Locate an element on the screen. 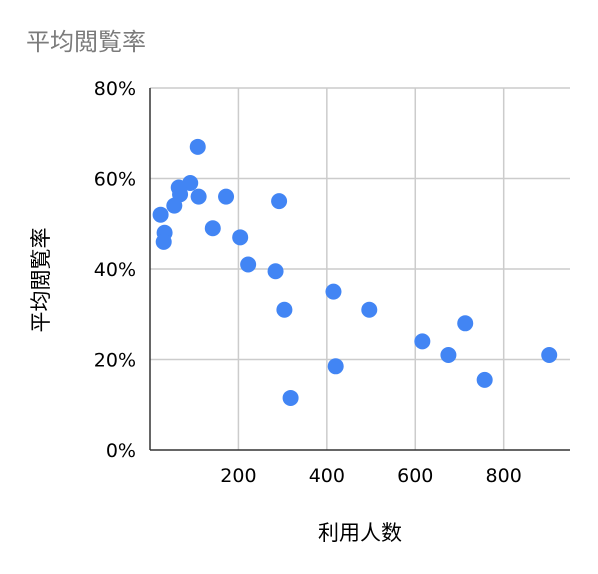 The width and height of the screenshot is (598, 574). y-axis-title: 平均閲覧率 is located at coordinates (41, 280).